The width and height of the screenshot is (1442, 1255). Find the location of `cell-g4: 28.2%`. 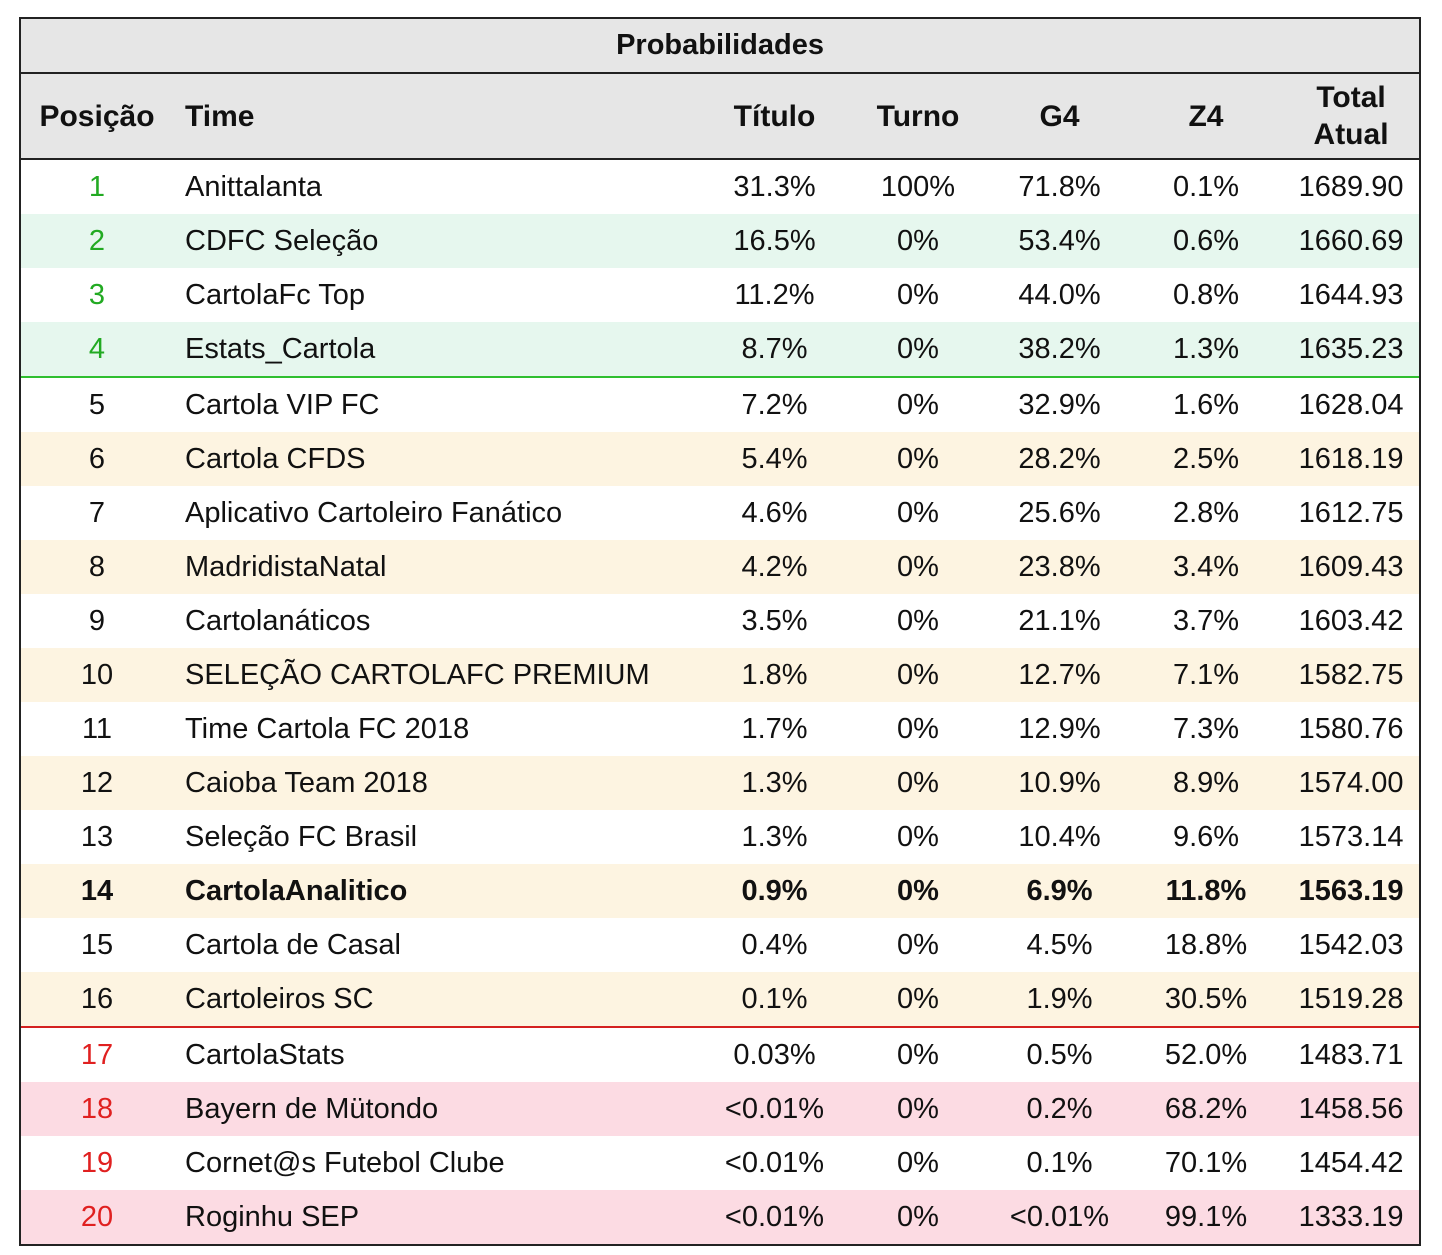

cell-g4: 28.2% is located at coordinates (1059, 459).